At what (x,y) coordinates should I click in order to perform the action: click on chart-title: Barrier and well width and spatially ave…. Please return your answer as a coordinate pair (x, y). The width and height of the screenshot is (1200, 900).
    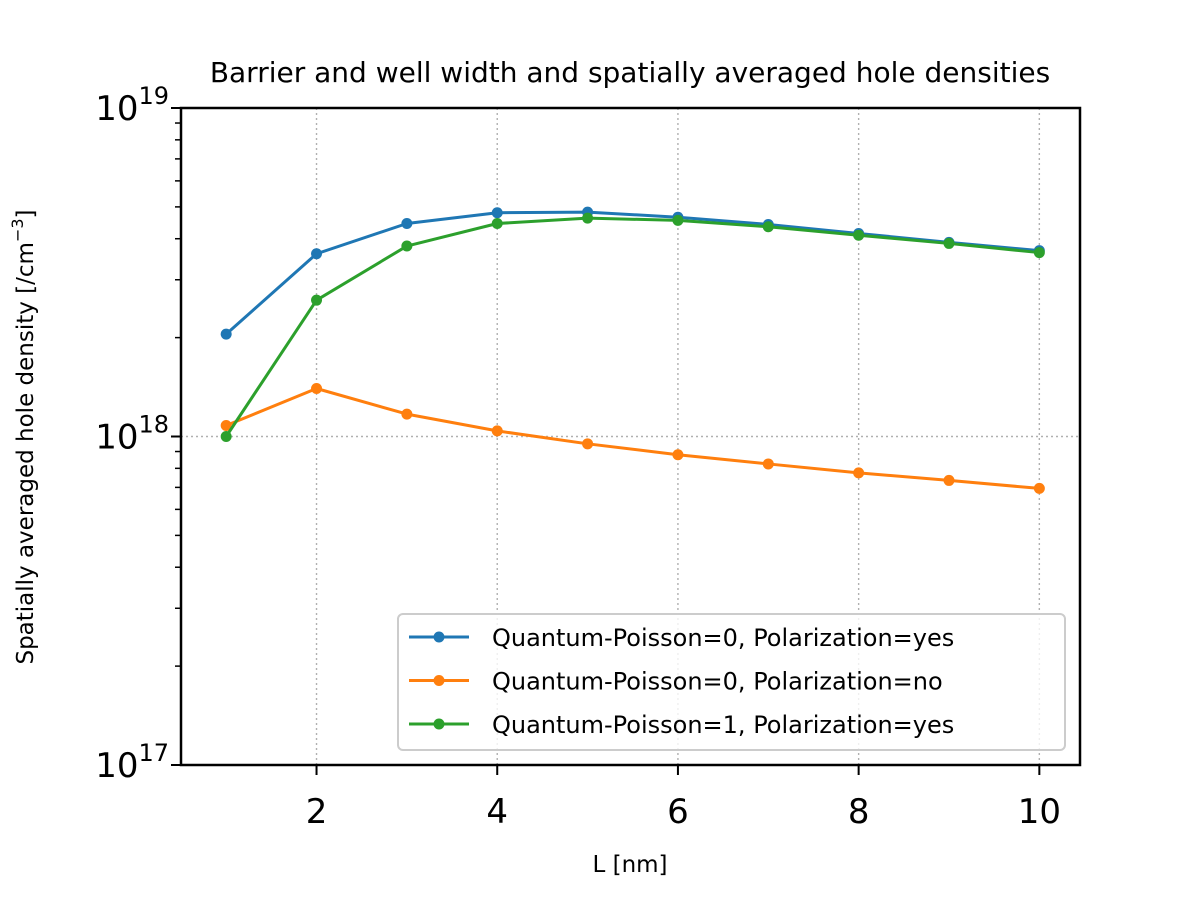
    Looking at the image, I should click on (630, 72).